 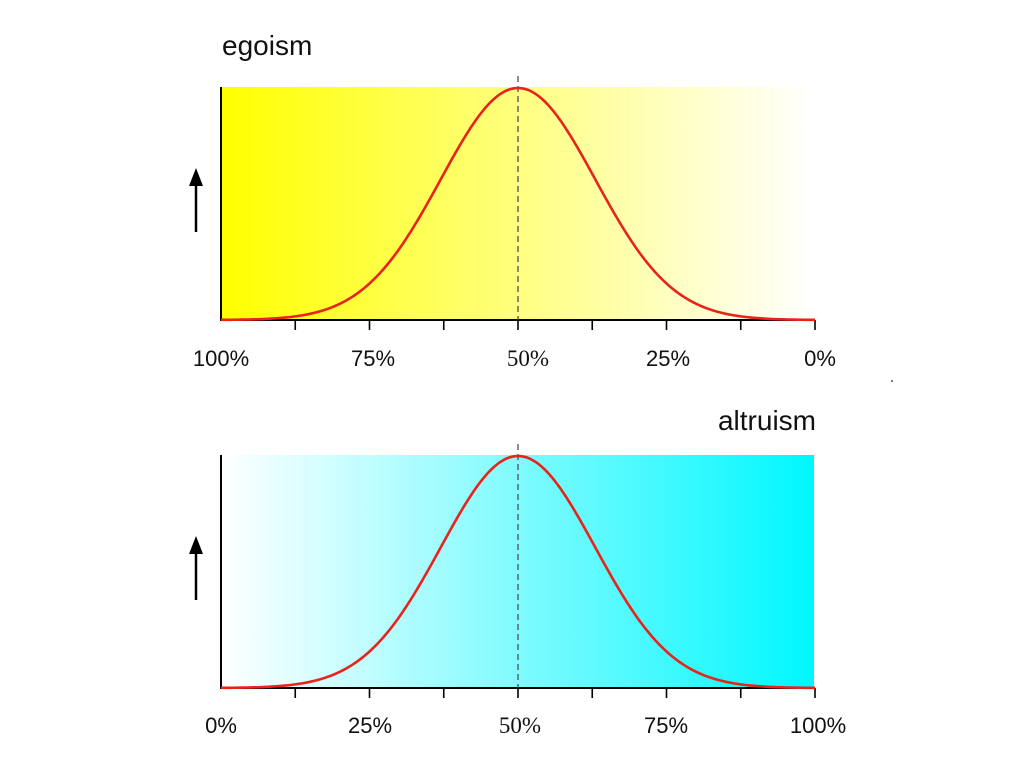 What do you see at coordinates (267, 45) in the screenshot?
I see `egoism-title: egoism` at bounding box center [267, 45].